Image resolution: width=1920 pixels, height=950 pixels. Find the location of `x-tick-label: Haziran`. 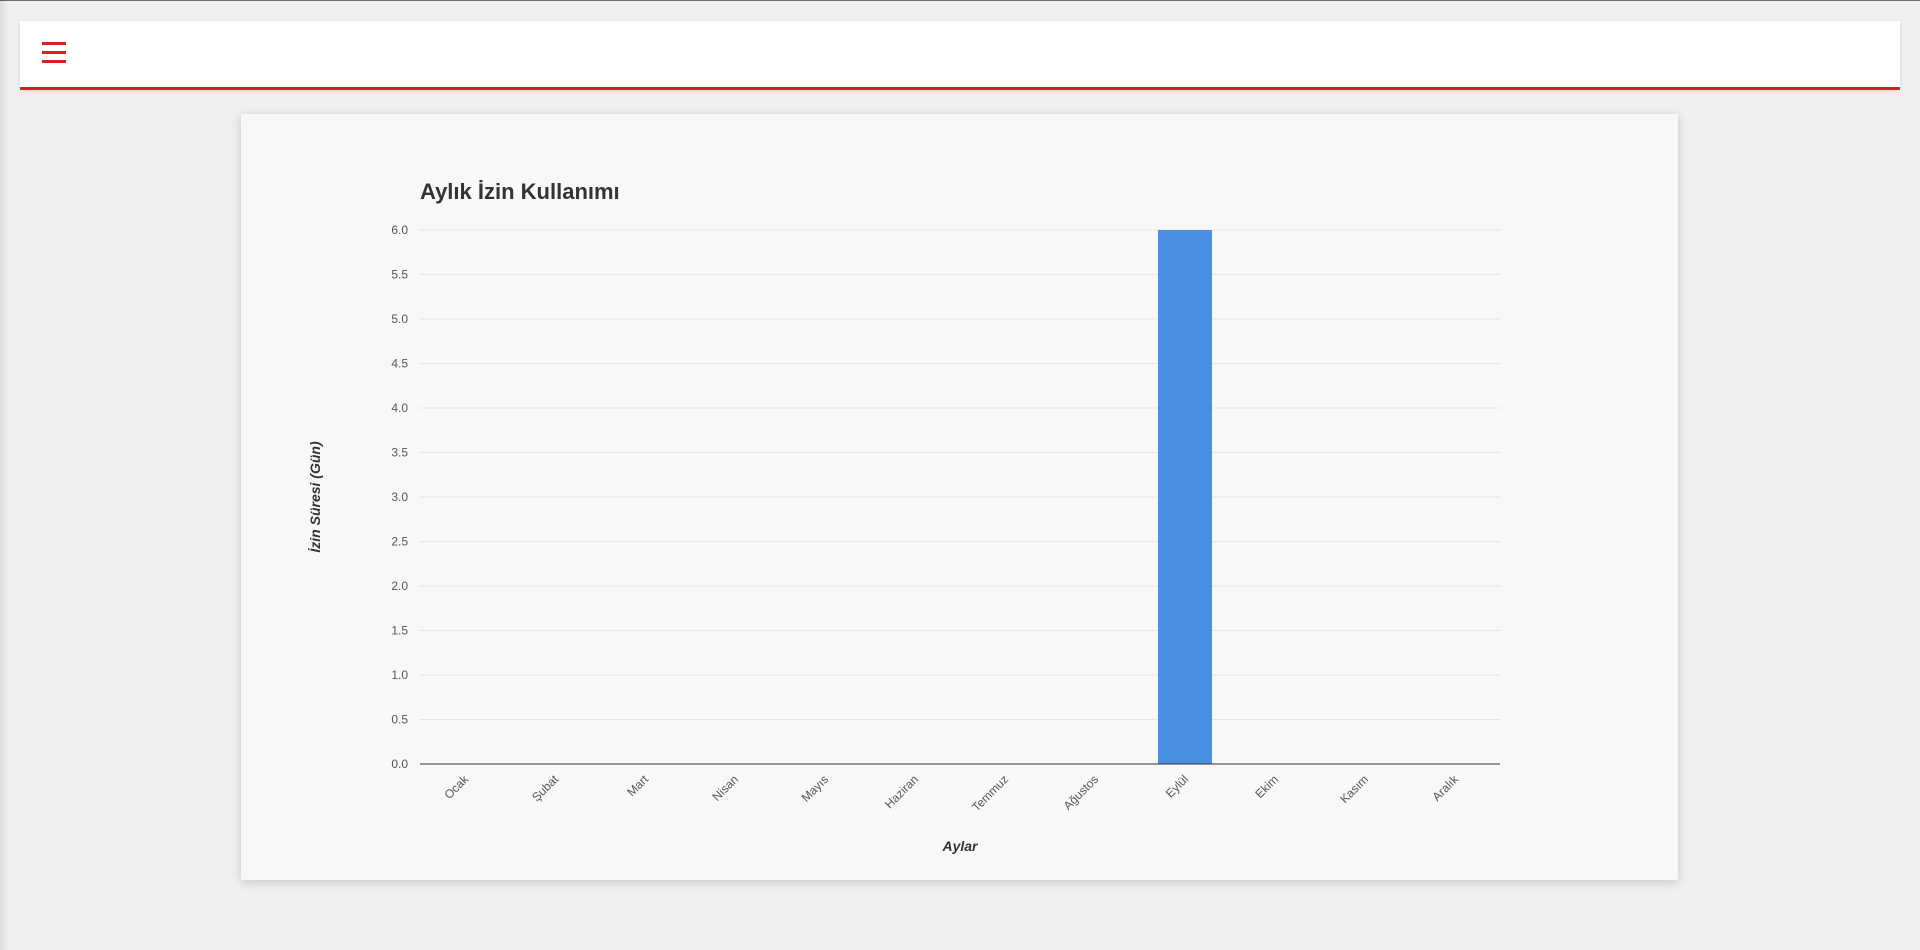

x-tick-label: Haziran is located at coordinates (901, 791).